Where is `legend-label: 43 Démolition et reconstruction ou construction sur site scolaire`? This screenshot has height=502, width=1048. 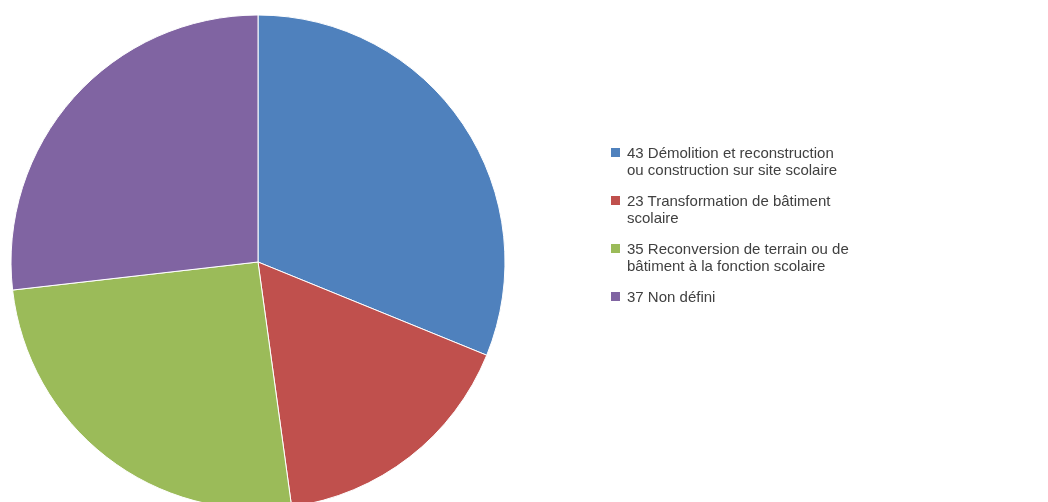
legend-label: 43 Démolition et reconstruction ou construction sur site scolaire is located at coordinates (732, 160).